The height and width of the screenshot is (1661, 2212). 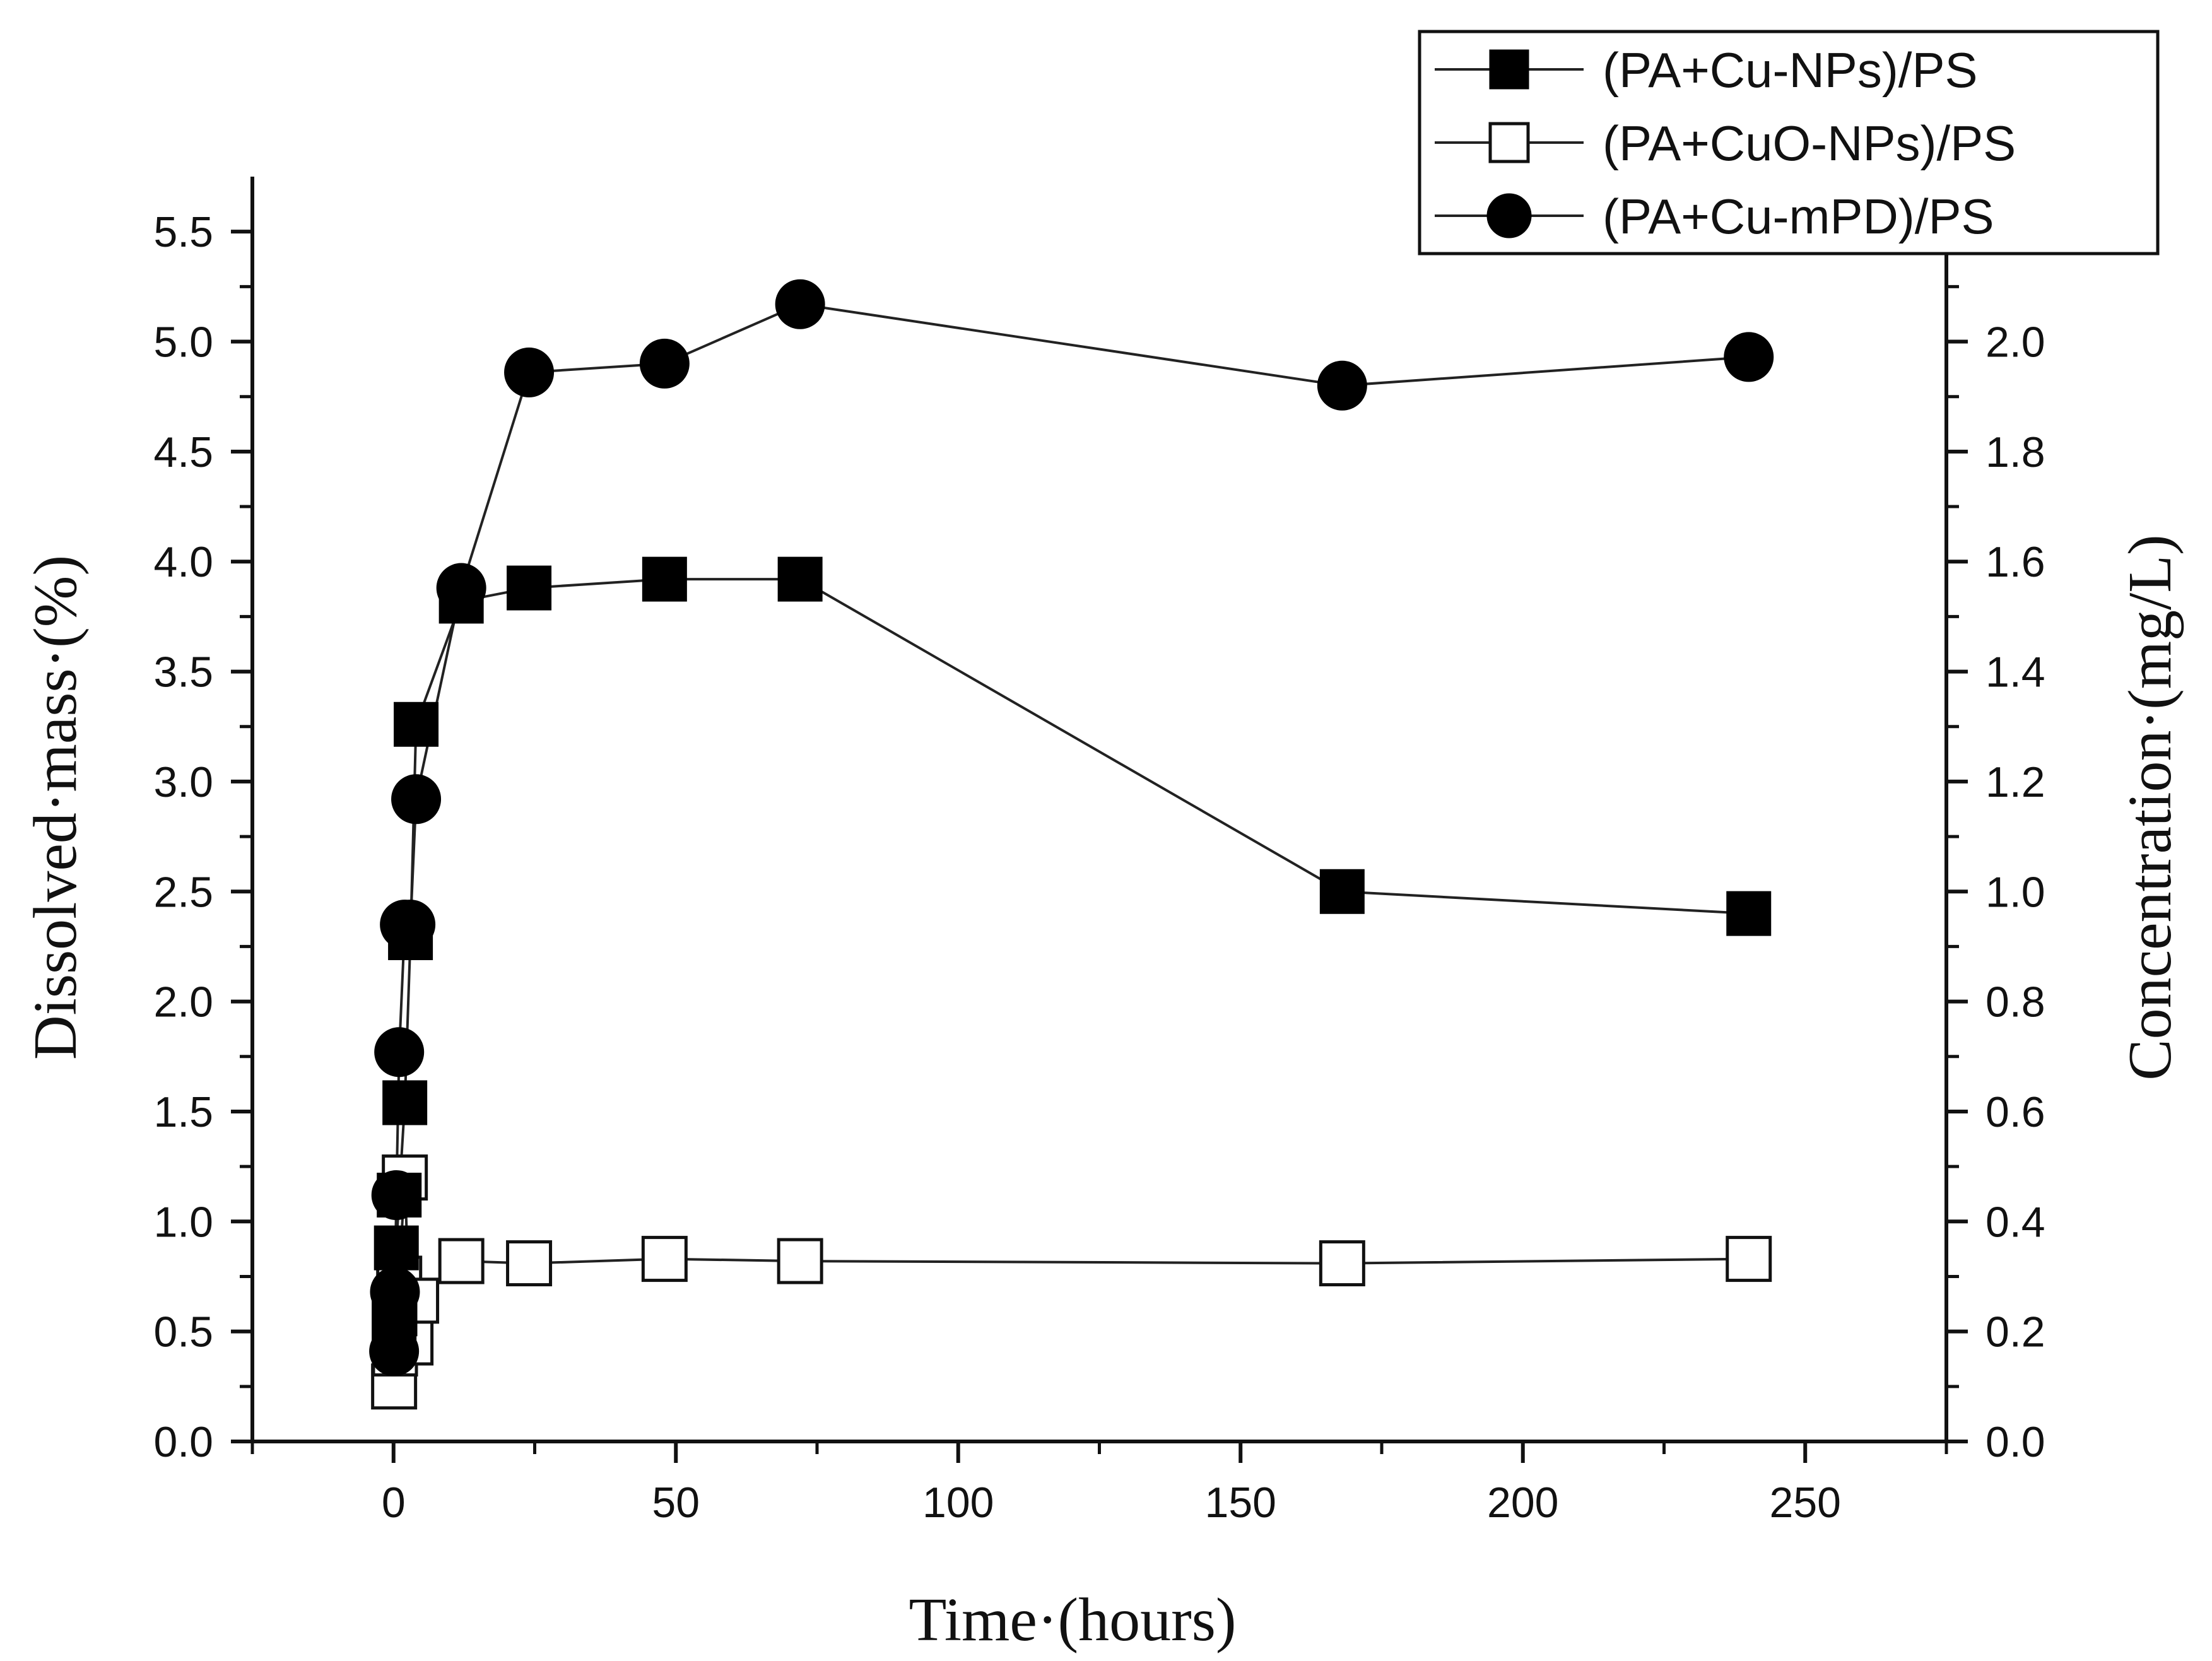 I want to click on x-tick-label: 100, so click(x=958, y=1503).